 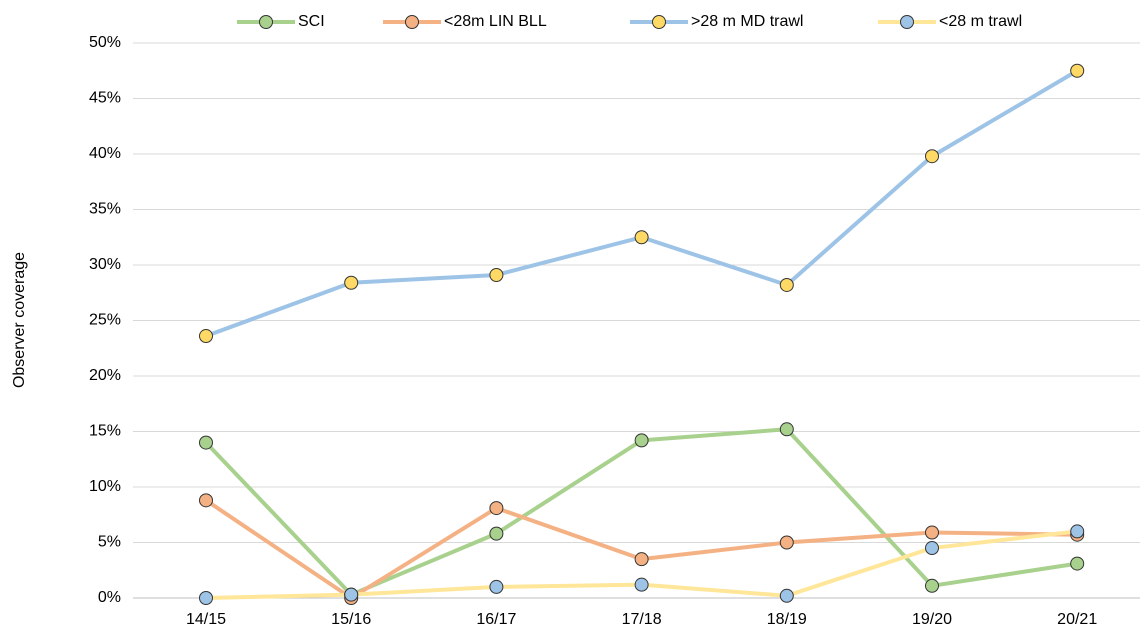 I want to click on y-tick-label: 30%, so click(x=105, y=264).